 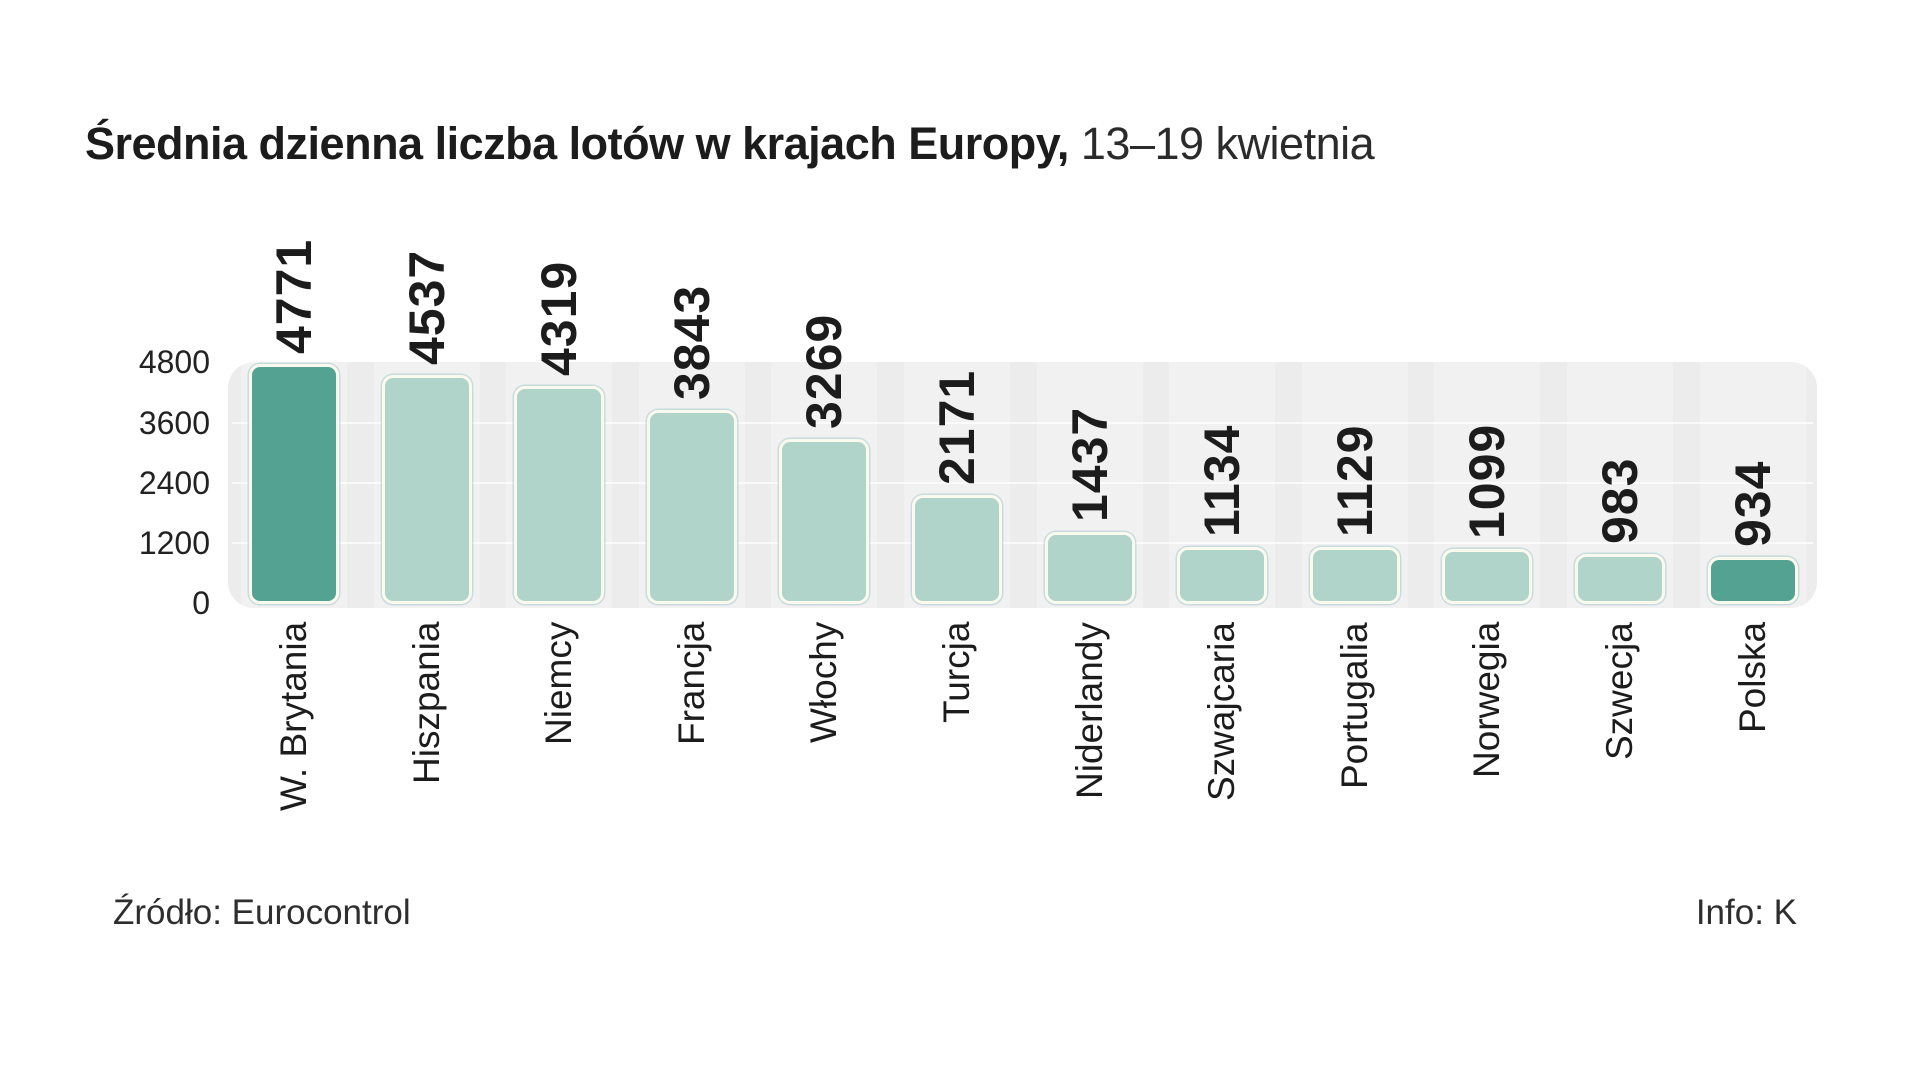 What do you see at coordinates (692, 507) in the screenshot?
I see `bar-francja` at bounding box center [692, 507].